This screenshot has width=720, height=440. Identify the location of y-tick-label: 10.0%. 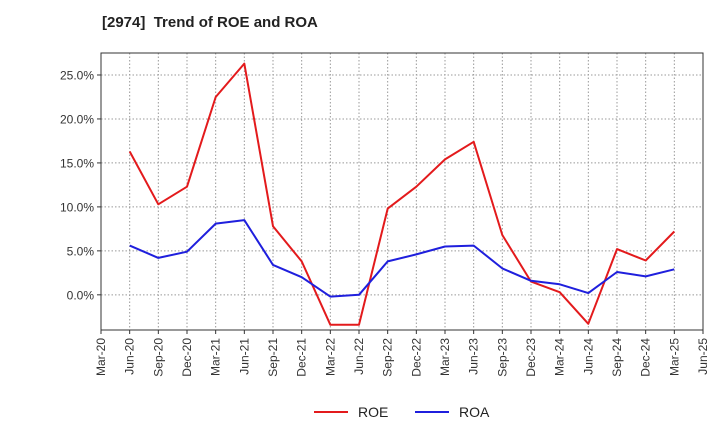
(77, 207).